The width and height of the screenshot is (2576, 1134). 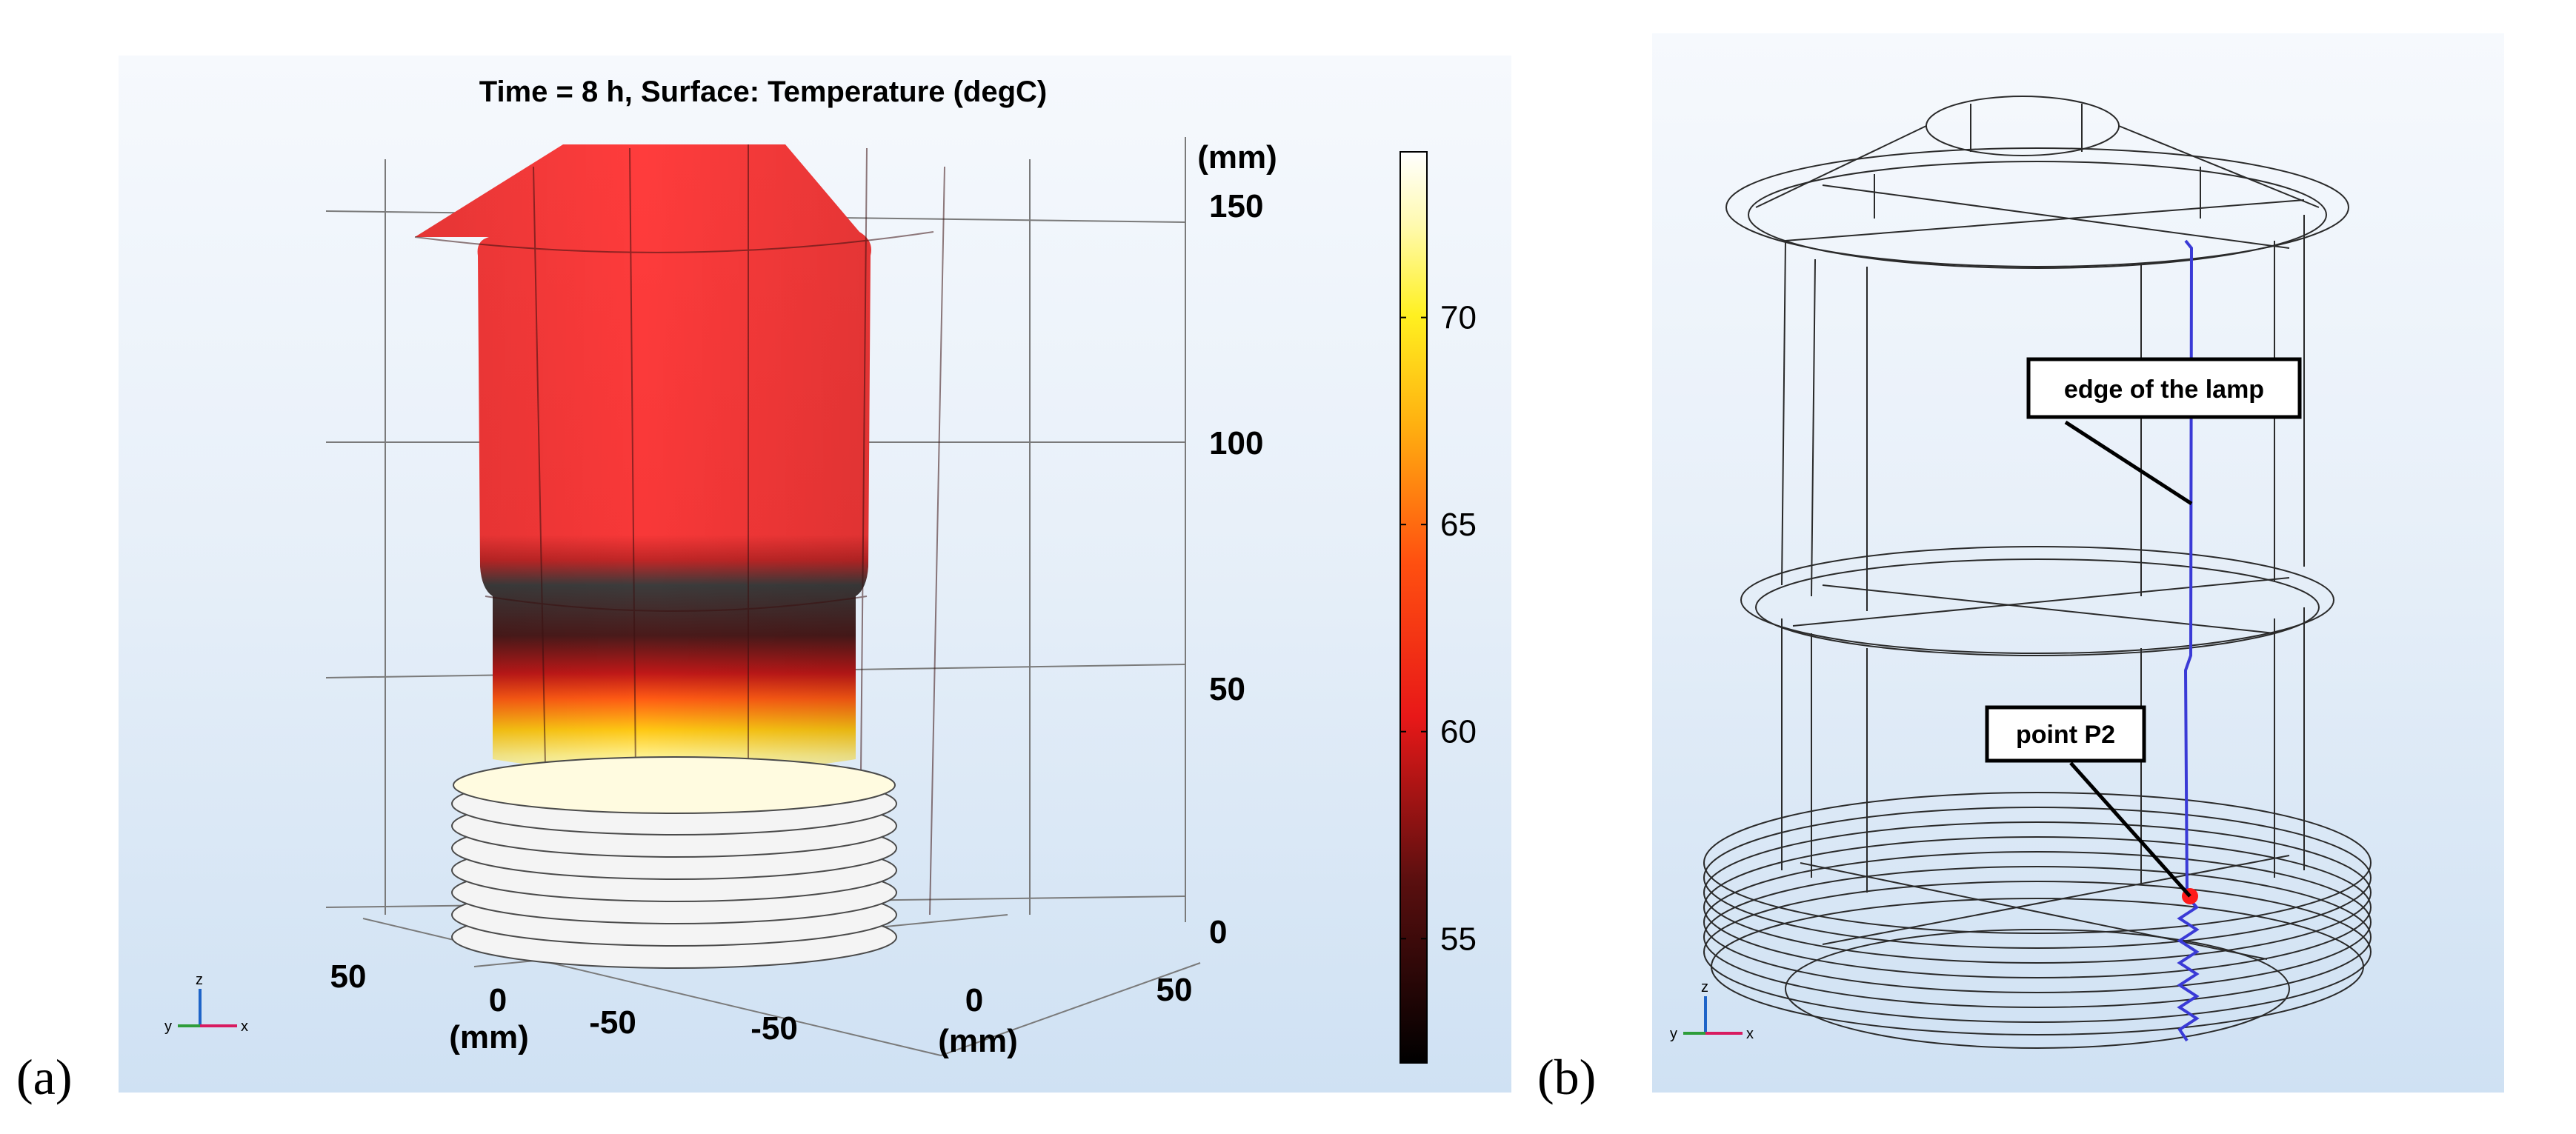 What do you see at coordinates (612, 1022) in the screenshot?
I see `x-tick-neg50: -50` at bounding box center [612, 1022].